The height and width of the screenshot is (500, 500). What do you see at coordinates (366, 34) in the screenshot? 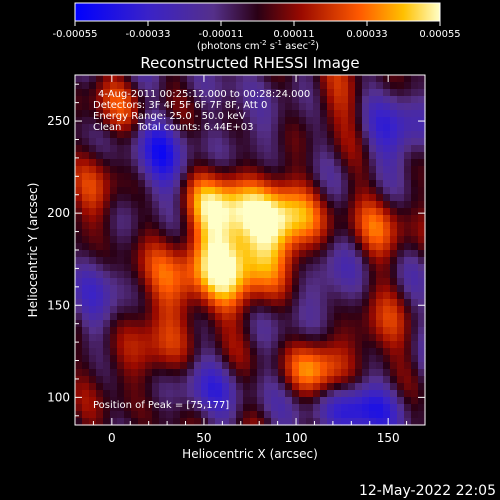
I see `colorbar-tick-label: 0.00033` at bounding box center [366, 34].